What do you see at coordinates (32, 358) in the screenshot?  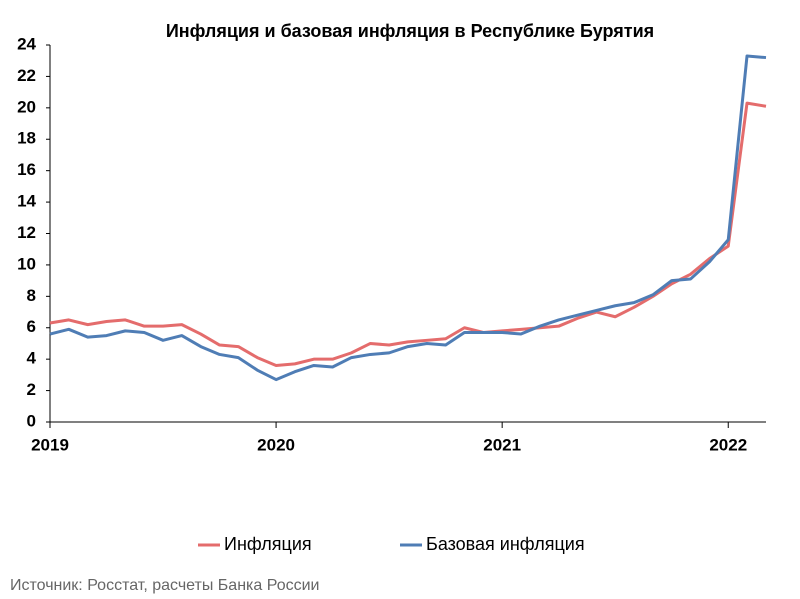 I see `y-tick-label: 4` at bounding box center [32, 358].